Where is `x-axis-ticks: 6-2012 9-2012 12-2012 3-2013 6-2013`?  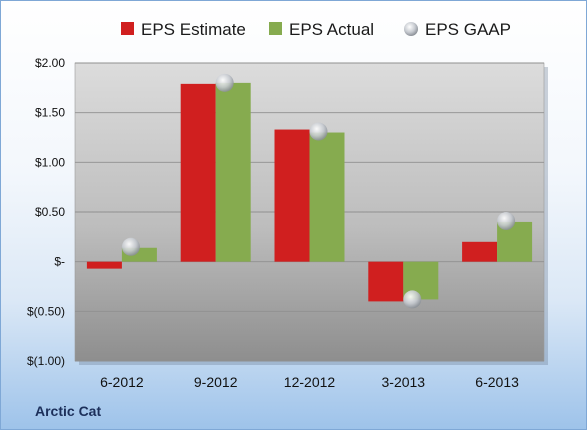 x-axis-ticks: 6-2012 9-2012 12-2012 3-2013 6-2013 is located at coordinates (309, 382).